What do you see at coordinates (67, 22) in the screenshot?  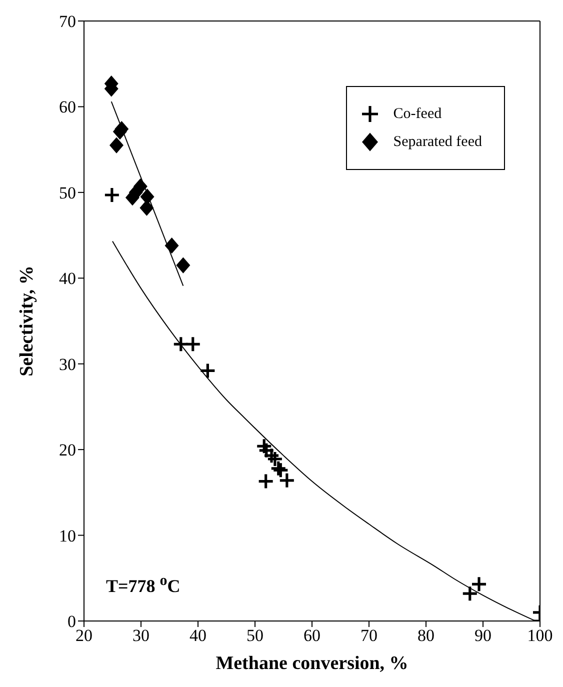 I see `y-tick-label: 70` at bounding box center [67, 22].